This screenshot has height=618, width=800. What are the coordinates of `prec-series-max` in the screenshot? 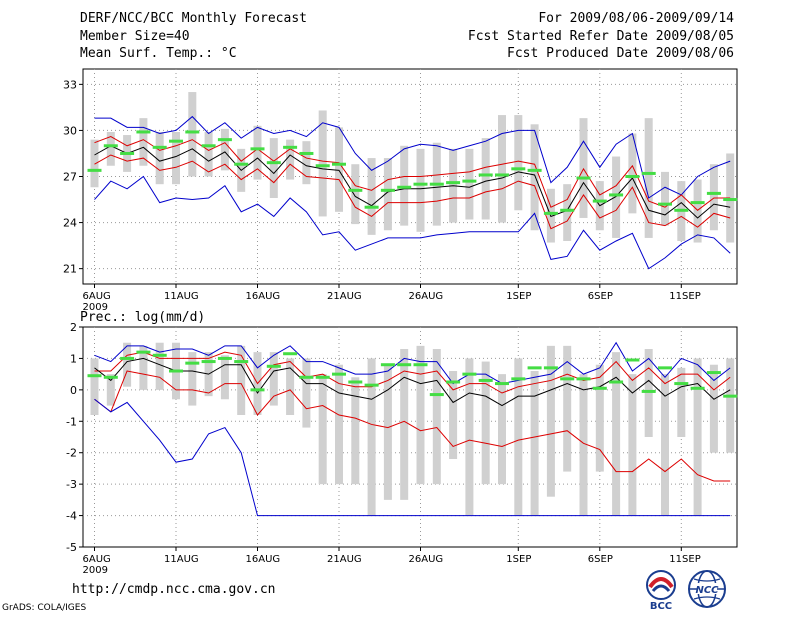 It's located at (412, 363).